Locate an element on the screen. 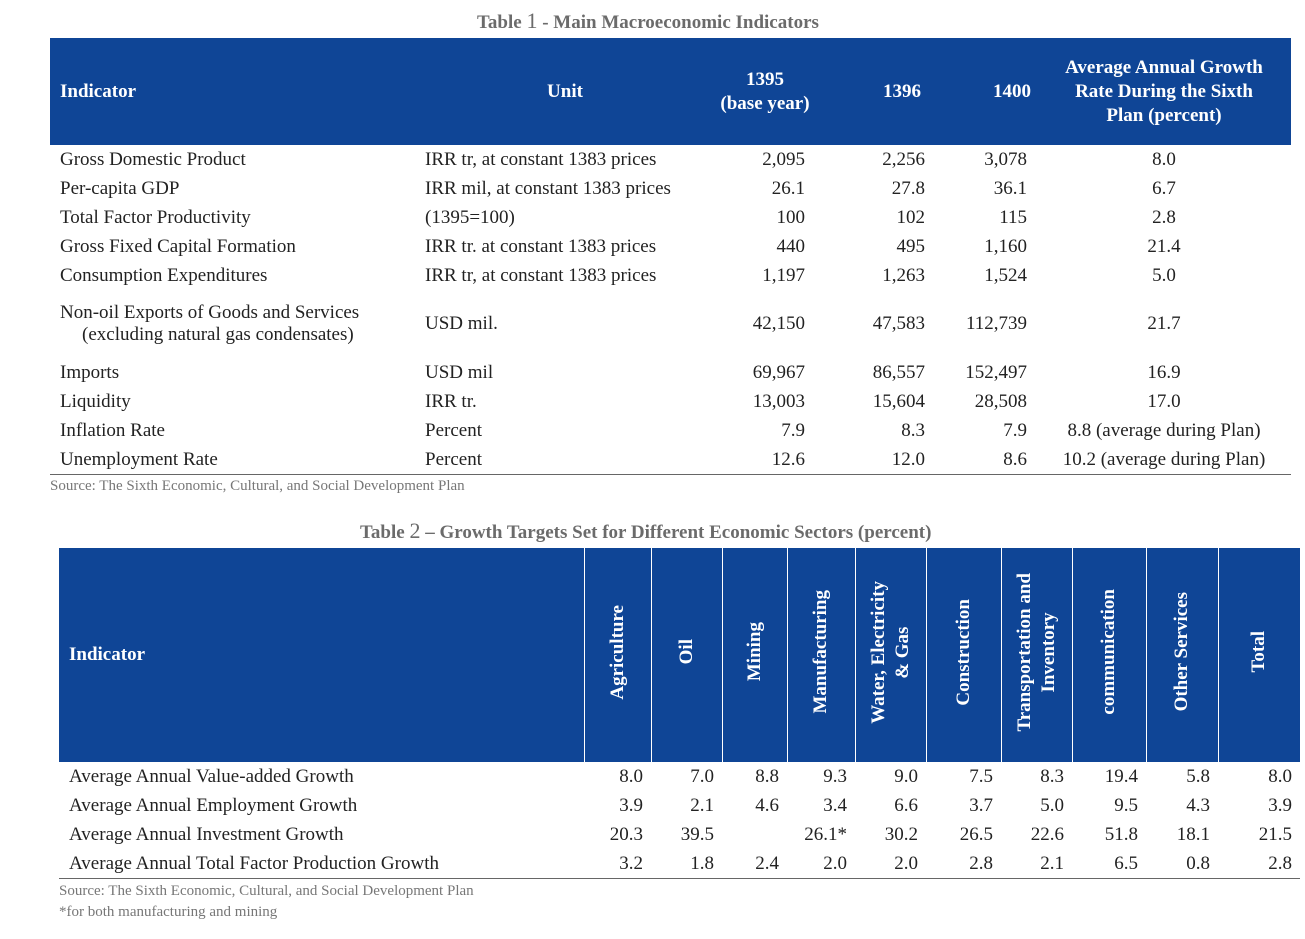 This screenshot has width=1305, height=939. t1-1396: 12.0 is located at coordinates (875, 460).